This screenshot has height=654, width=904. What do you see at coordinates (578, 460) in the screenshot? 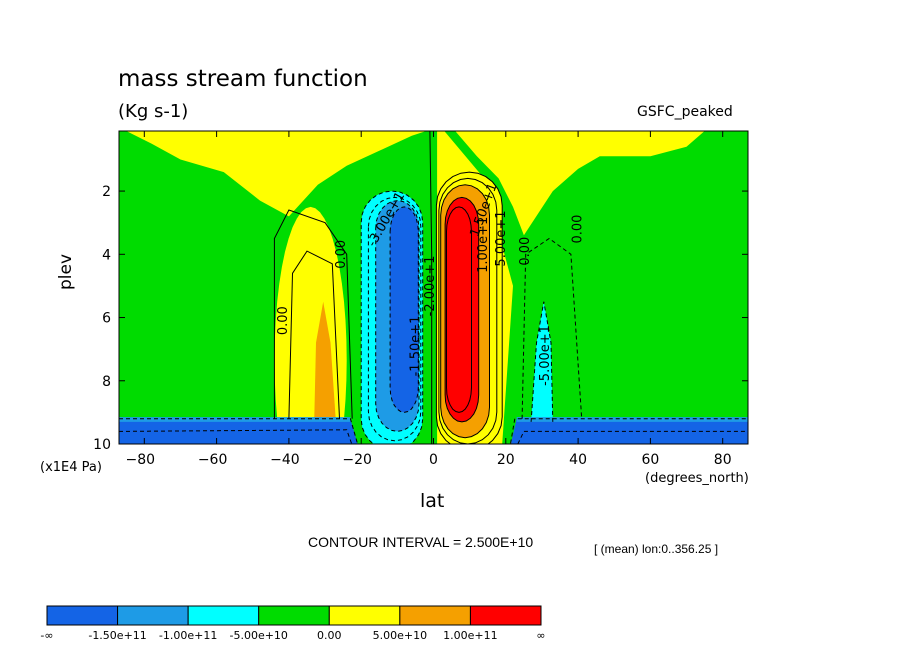
I see `x-tick-label: 40` at bounding box center [578, 460].